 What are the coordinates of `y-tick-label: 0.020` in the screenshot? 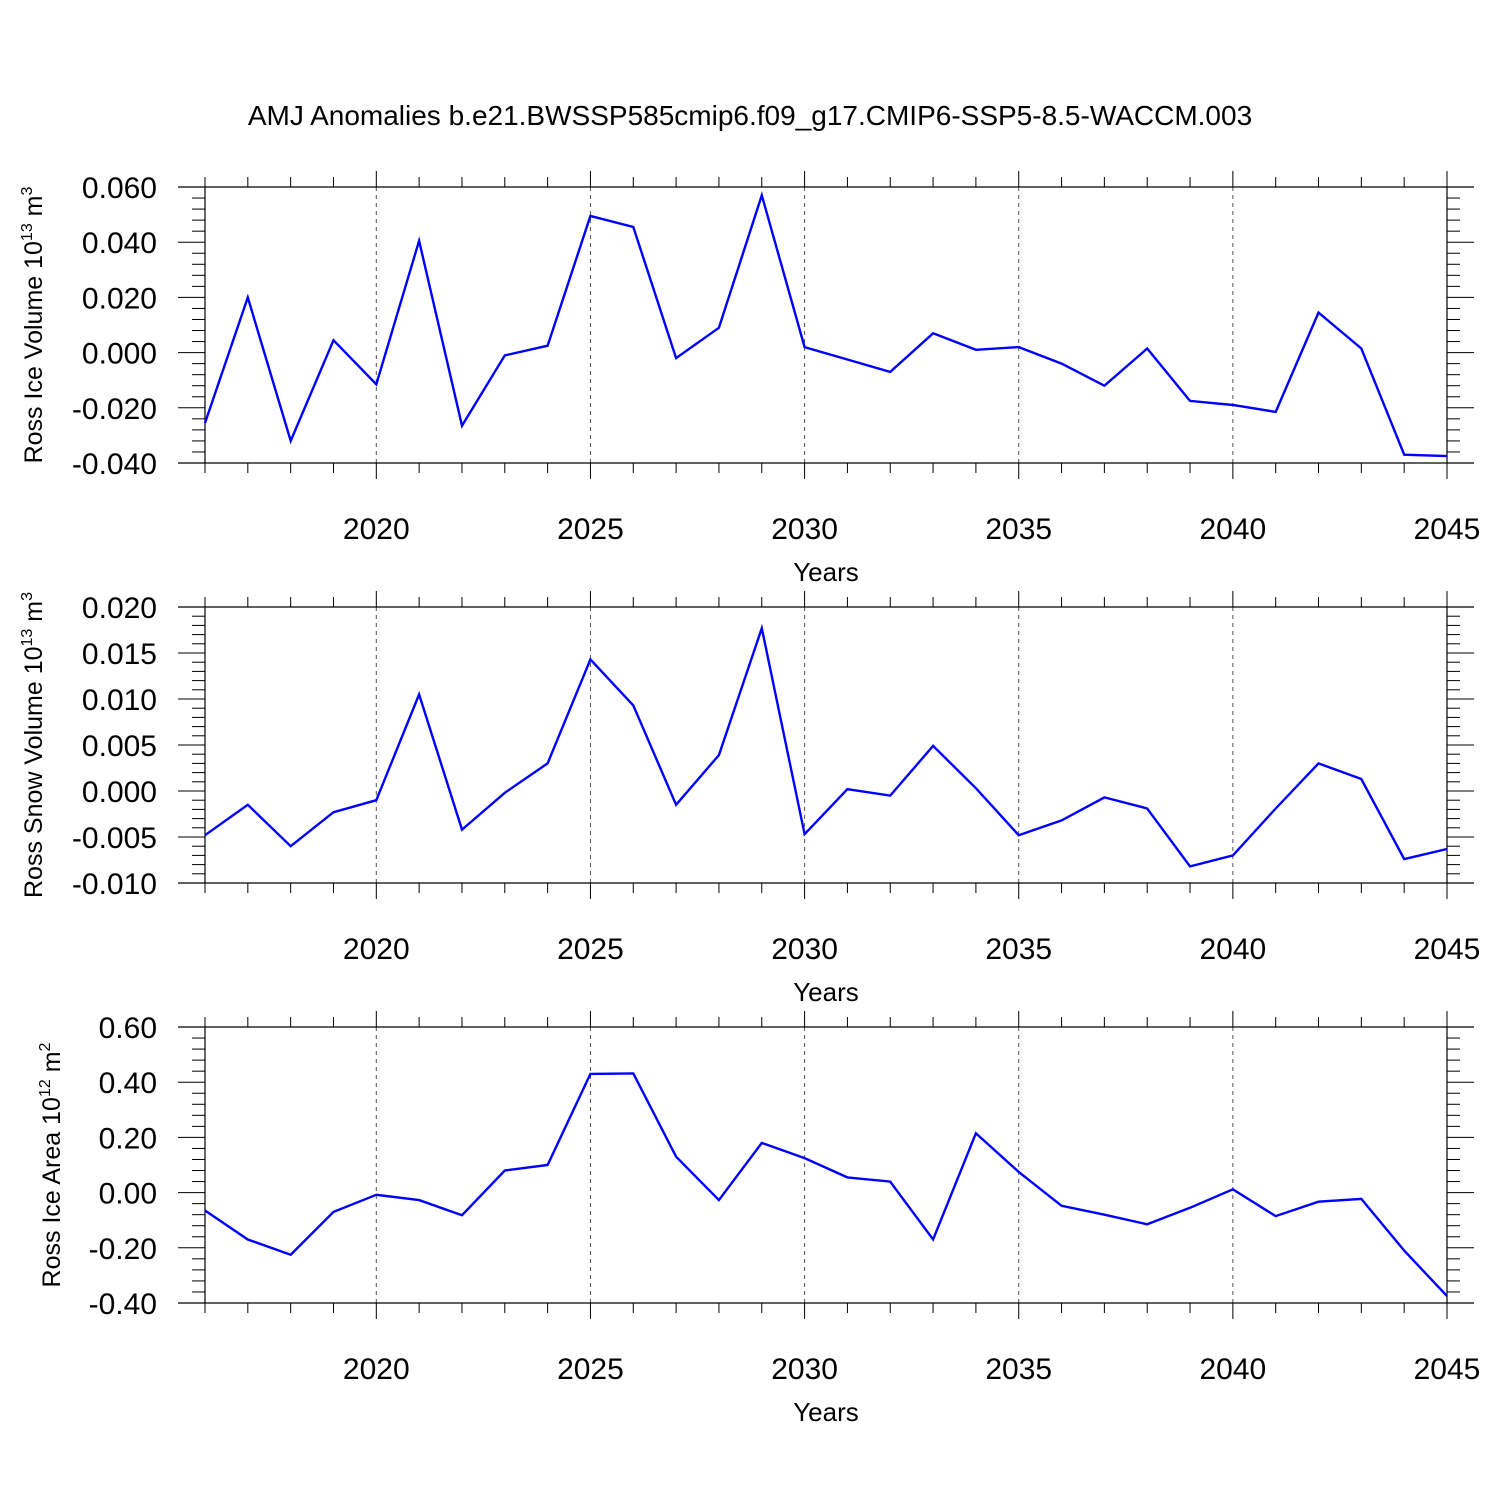 It's located at (119, 298).